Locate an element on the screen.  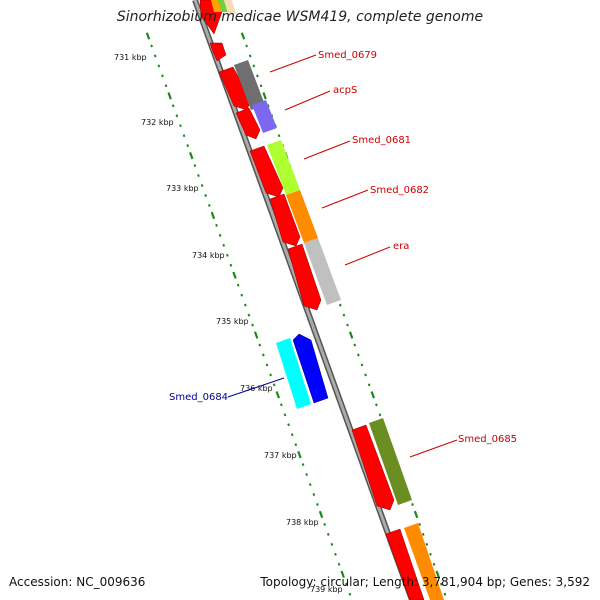
tick-label: 733 kbp is located at coordinates (182, 188).